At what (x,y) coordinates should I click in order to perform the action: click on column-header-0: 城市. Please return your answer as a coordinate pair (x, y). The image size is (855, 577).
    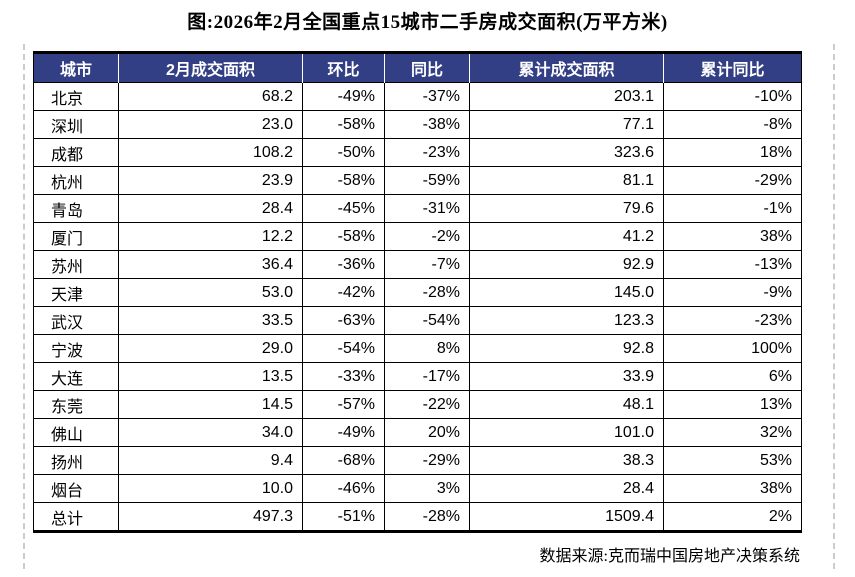
    Looking at the image, I should click on (76, 67).